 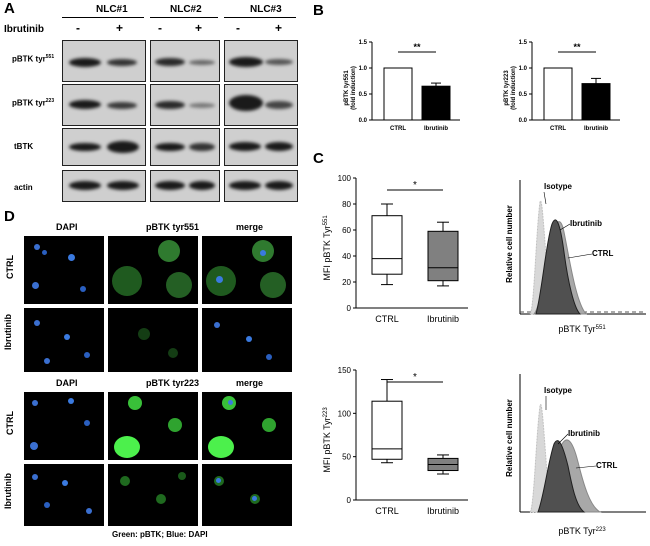 I want to click on bar-ytick-label-0-2: 1.0, so click(x=363, y=69).